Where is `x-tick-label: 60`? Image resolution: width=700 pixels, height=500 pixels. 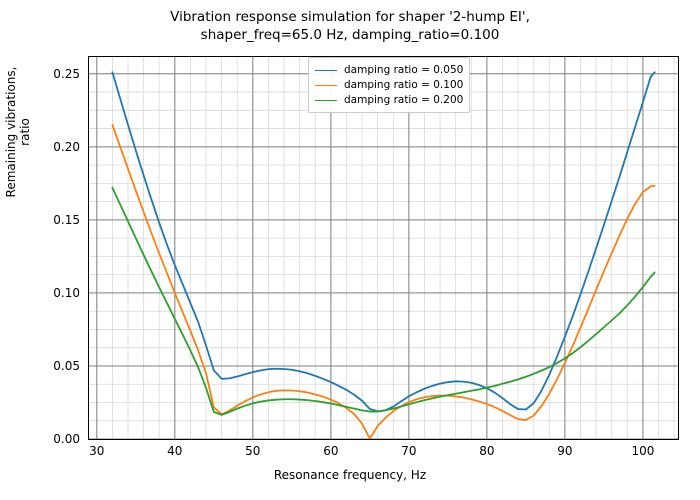
x-tick-label: 60 is located at coordinates (331, 451).